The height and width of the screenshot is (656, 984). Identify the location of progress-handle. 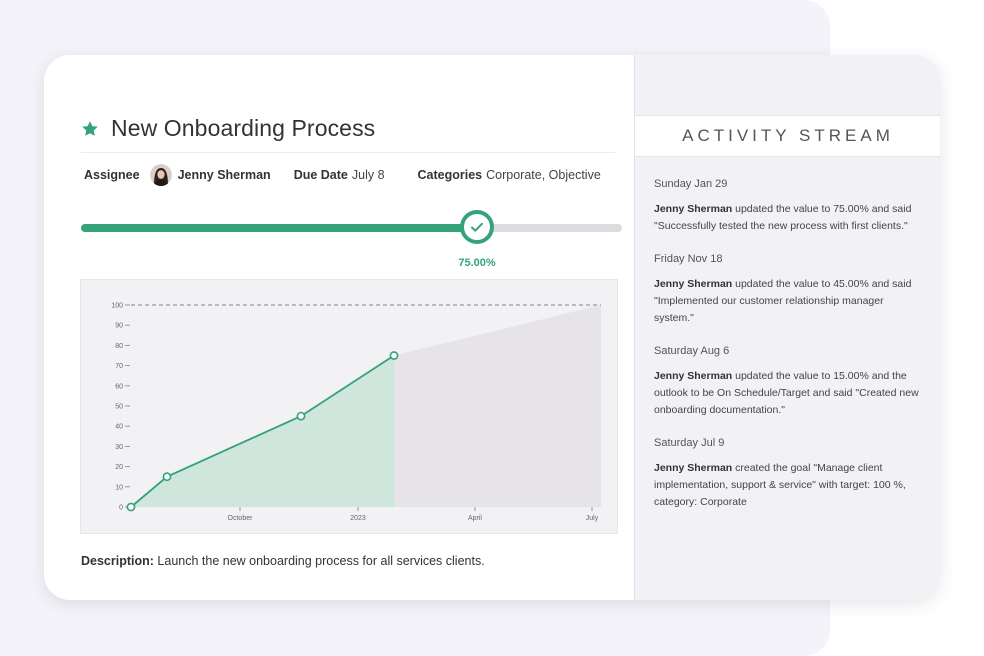
(477, 227).